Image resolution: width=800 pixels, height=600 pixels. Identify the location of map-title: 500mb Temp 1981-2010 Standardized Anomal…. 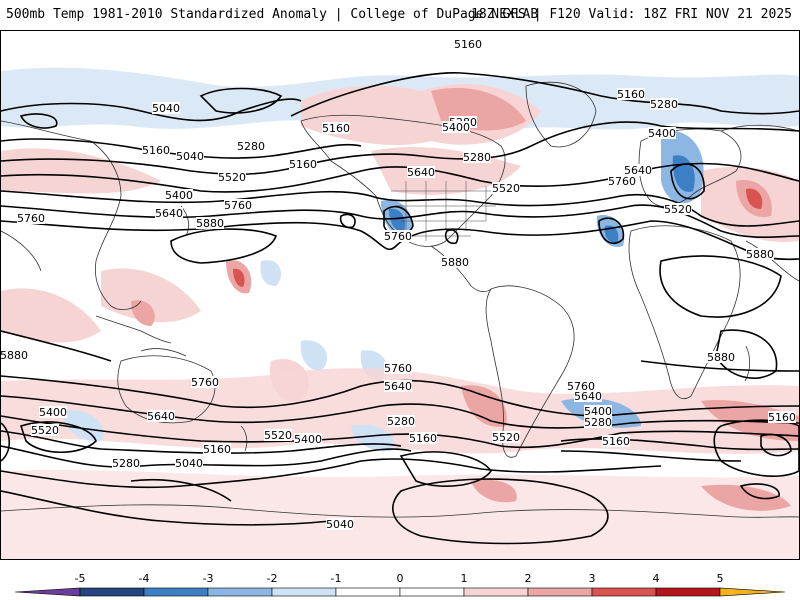
(272, 14).